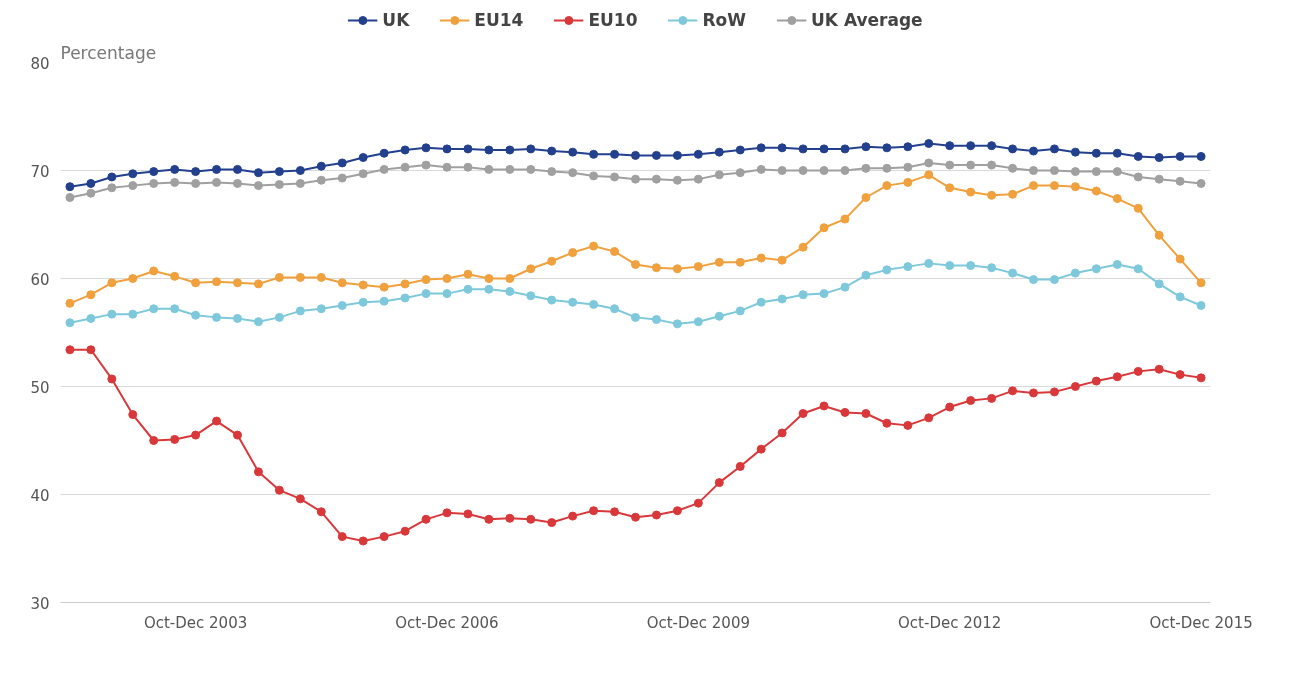 This screenshot has width=1305, height=683. Describe the element at coordinates (40, 279) in the screenshot. I see `y-tick-label: 60` at that location.